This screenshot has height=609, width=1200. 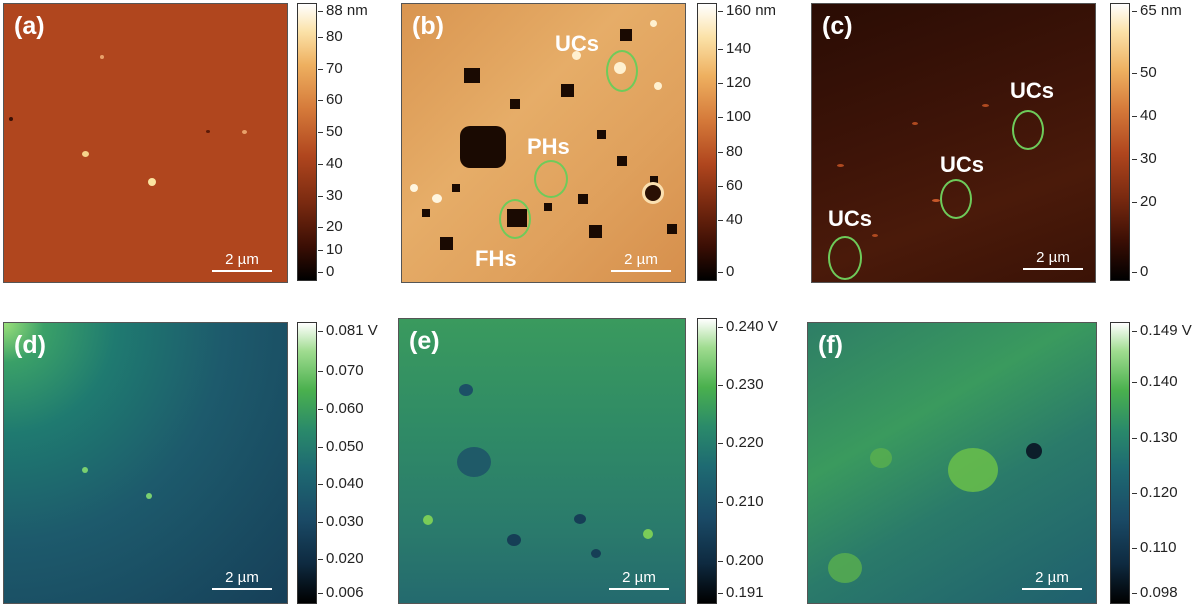 I want to click on colorbar-tick: 100, so click(x=734, y=116).